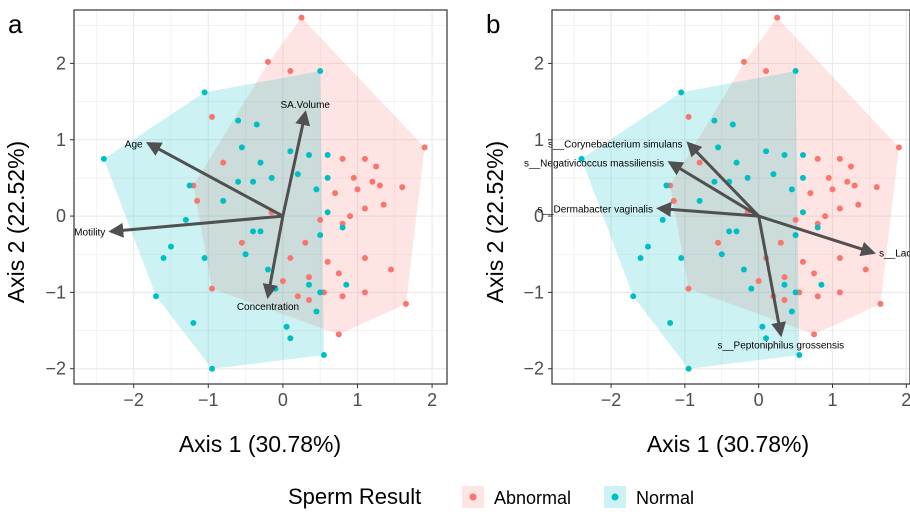 This screenshot has width=910, height=512. I want to click on y-tick-label: 1, so click(61, 140).